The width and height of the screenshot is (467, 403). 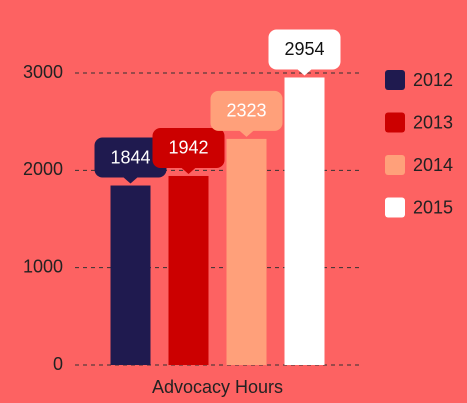 I want to click on x-tick-label: Advocacy Hours, so click(x=217, y=387).